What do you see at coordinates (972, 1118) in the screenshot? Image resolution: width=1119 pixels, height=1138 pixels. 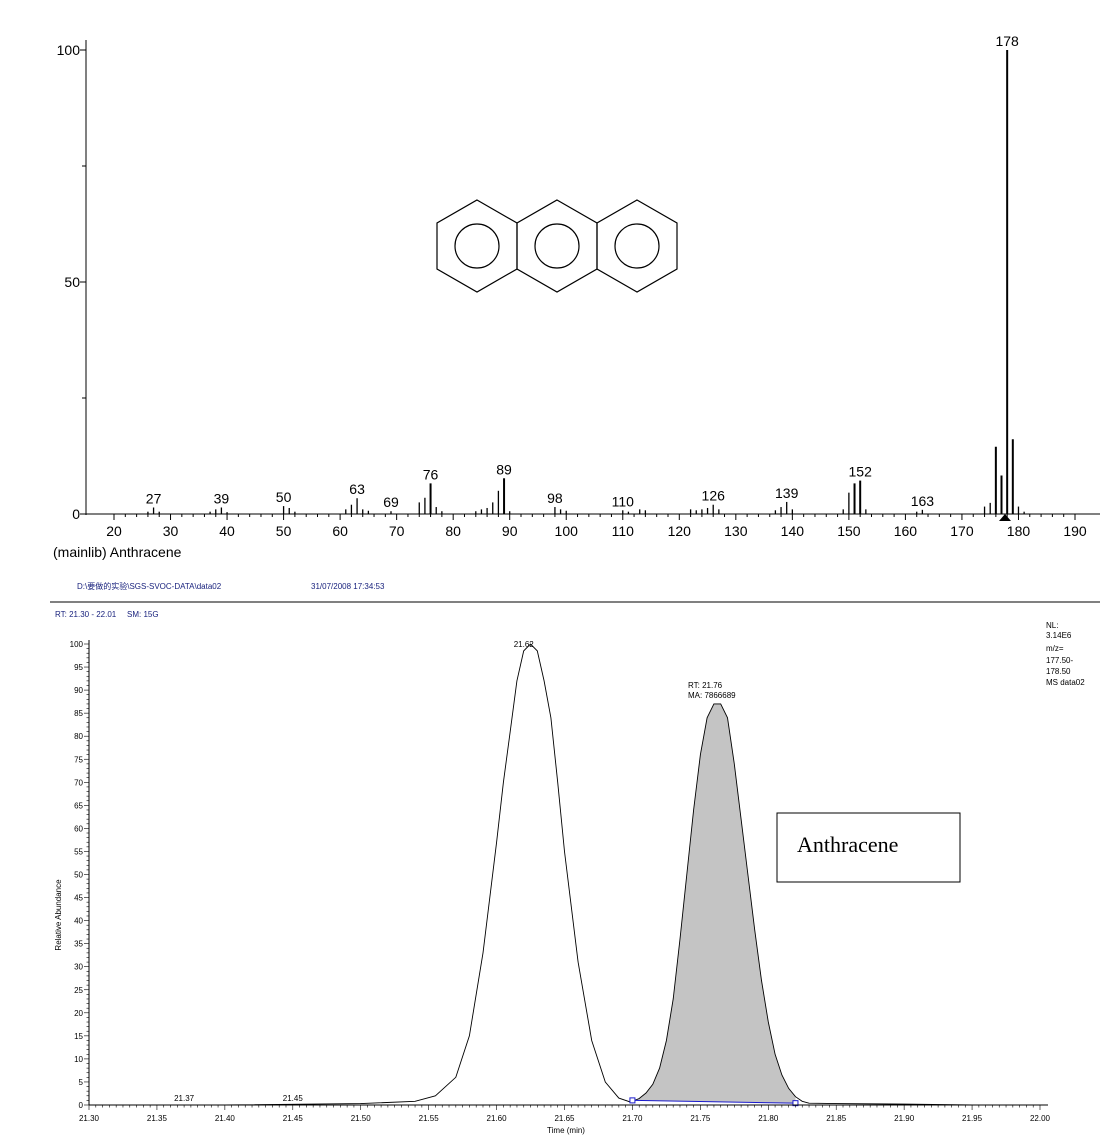 I see `chrom-x-tick-label: 21.95` at bounding box center [972, 1118].